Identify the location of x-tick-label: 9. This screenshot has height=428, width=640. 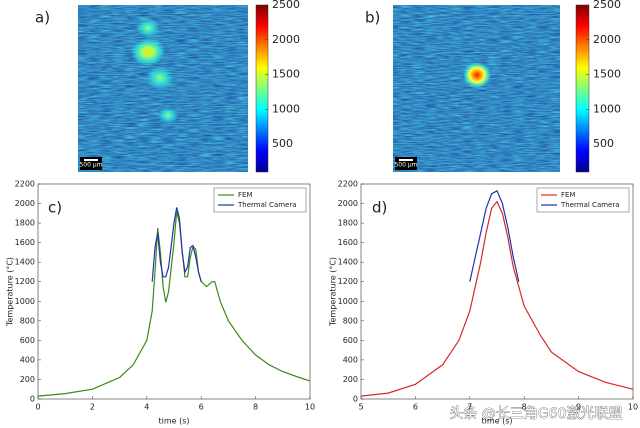
(578, 407).